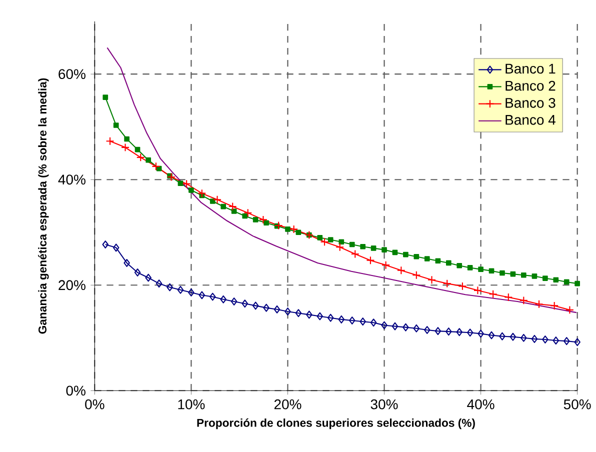 Image resolution: width=596 pixels, height=452 pixels. What do you see at coordinates (531, 69) in the screenshot?
I see `legend-label: Banco 1` at bounding box center [531, 69].